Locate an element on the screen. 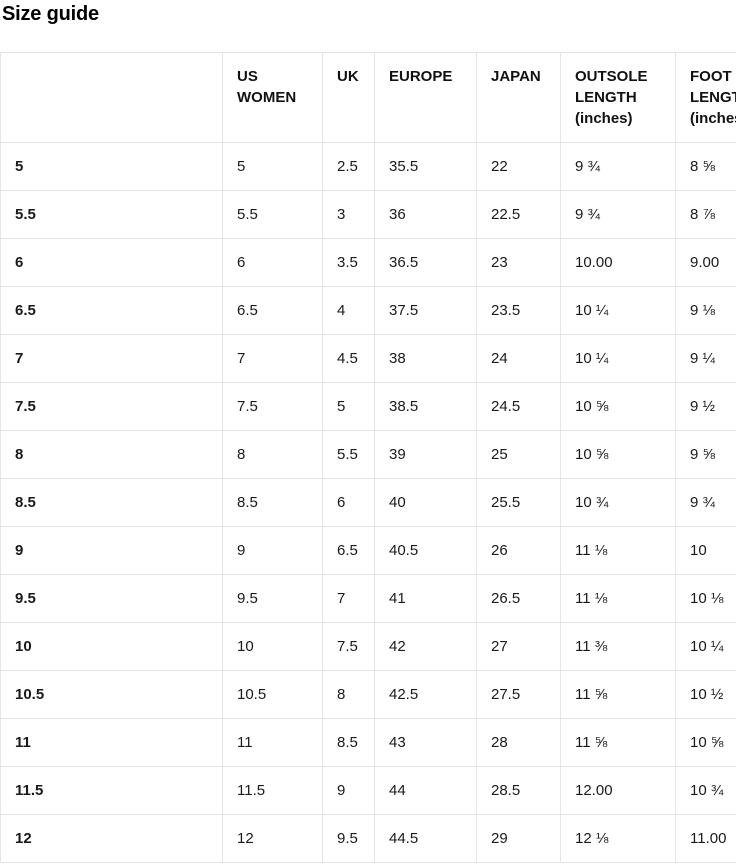  table-cell: 10.5 is located at coordinates (272, 694).